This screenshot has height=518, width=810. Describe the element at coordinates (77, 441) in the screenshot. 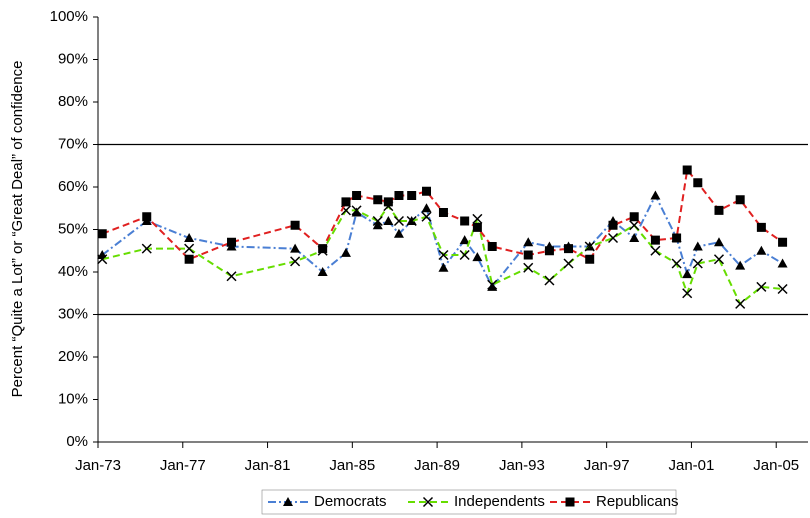

I see `y-tick-label: 0%` at that location.